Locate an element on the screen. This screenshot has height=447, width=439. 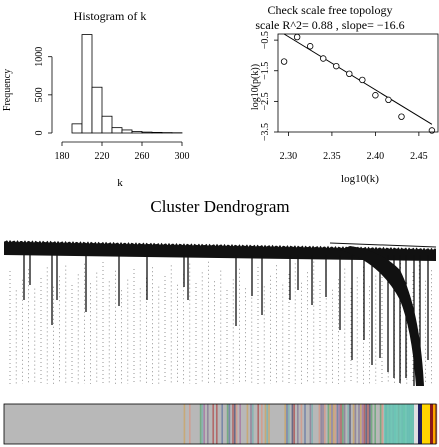
scatter-xlabel: log10(k) is located at coordinates (360, 179).